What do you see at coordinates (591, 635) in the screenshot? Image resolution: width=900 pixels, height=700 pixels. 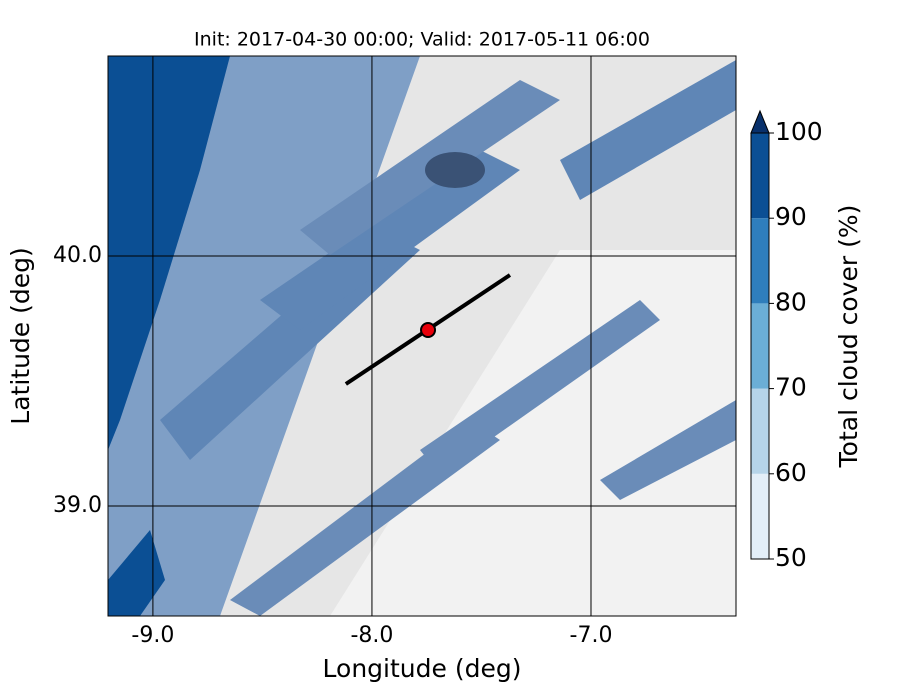 I see `x-tick-label: -7.0` at bounding box center [591, 635].